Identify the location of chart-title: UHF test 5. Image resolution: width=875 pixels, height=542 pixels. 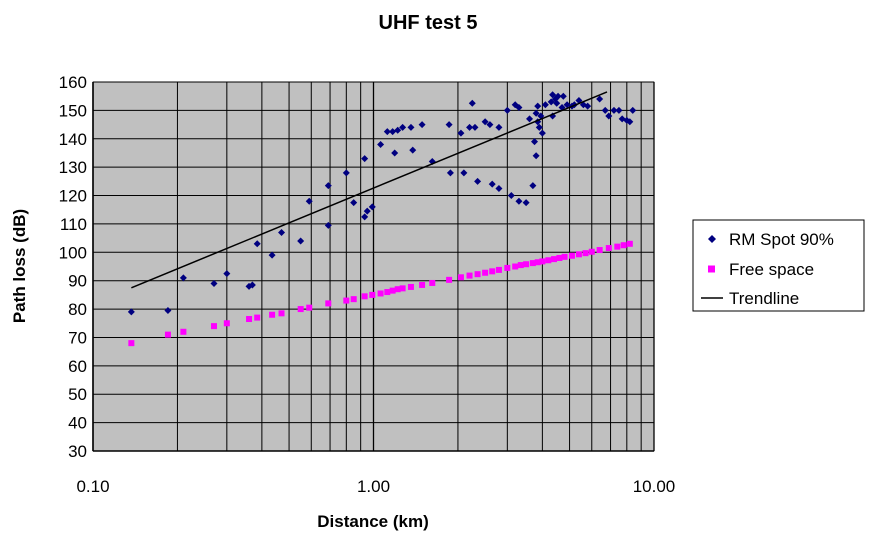
(428, 23).